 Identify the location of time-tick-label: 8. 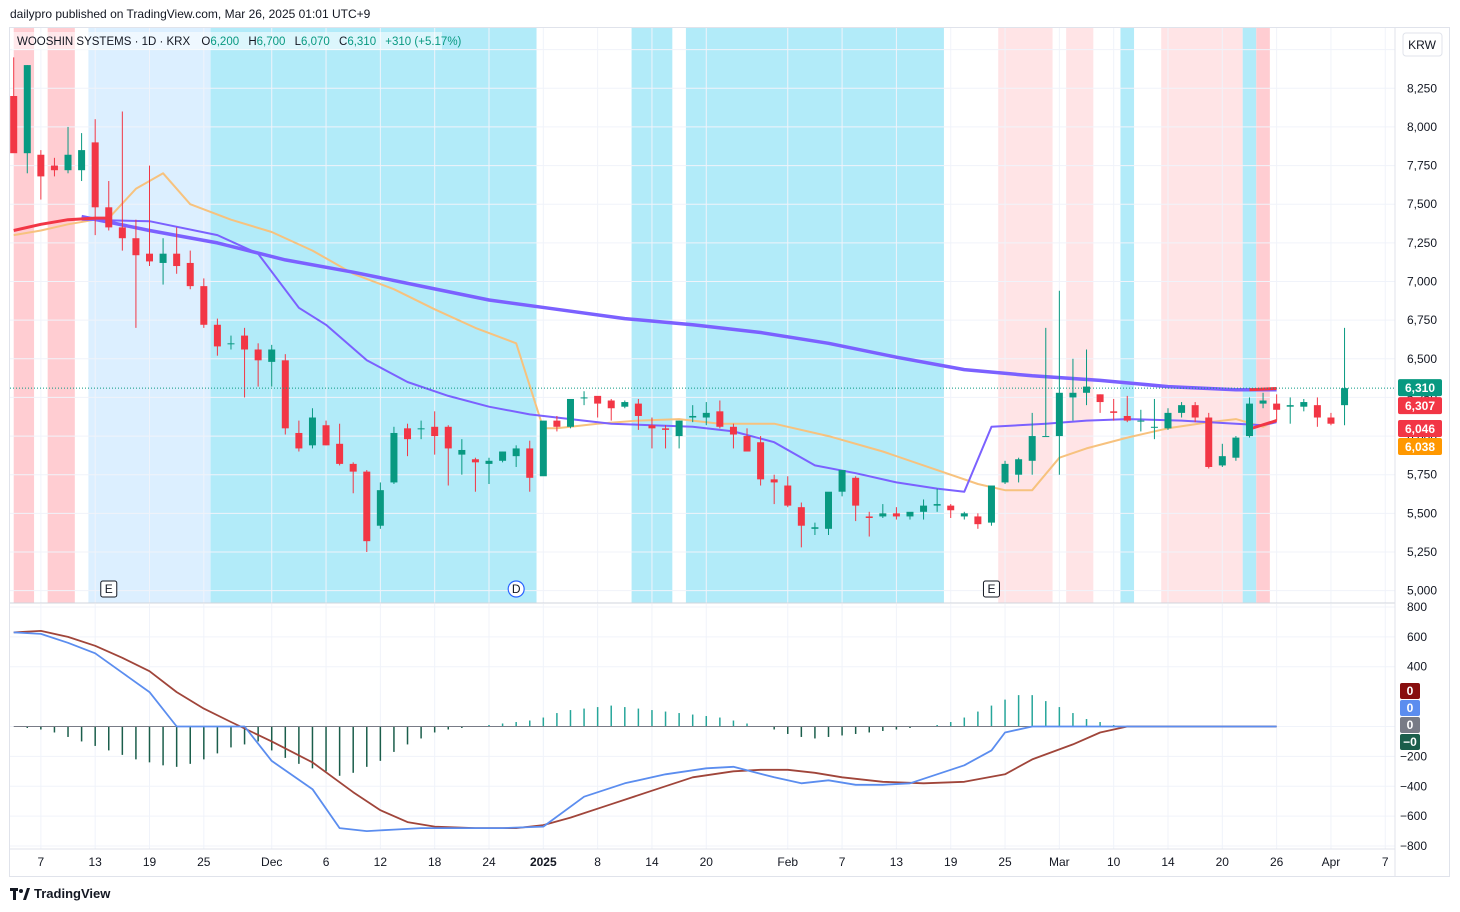
(597, 862).